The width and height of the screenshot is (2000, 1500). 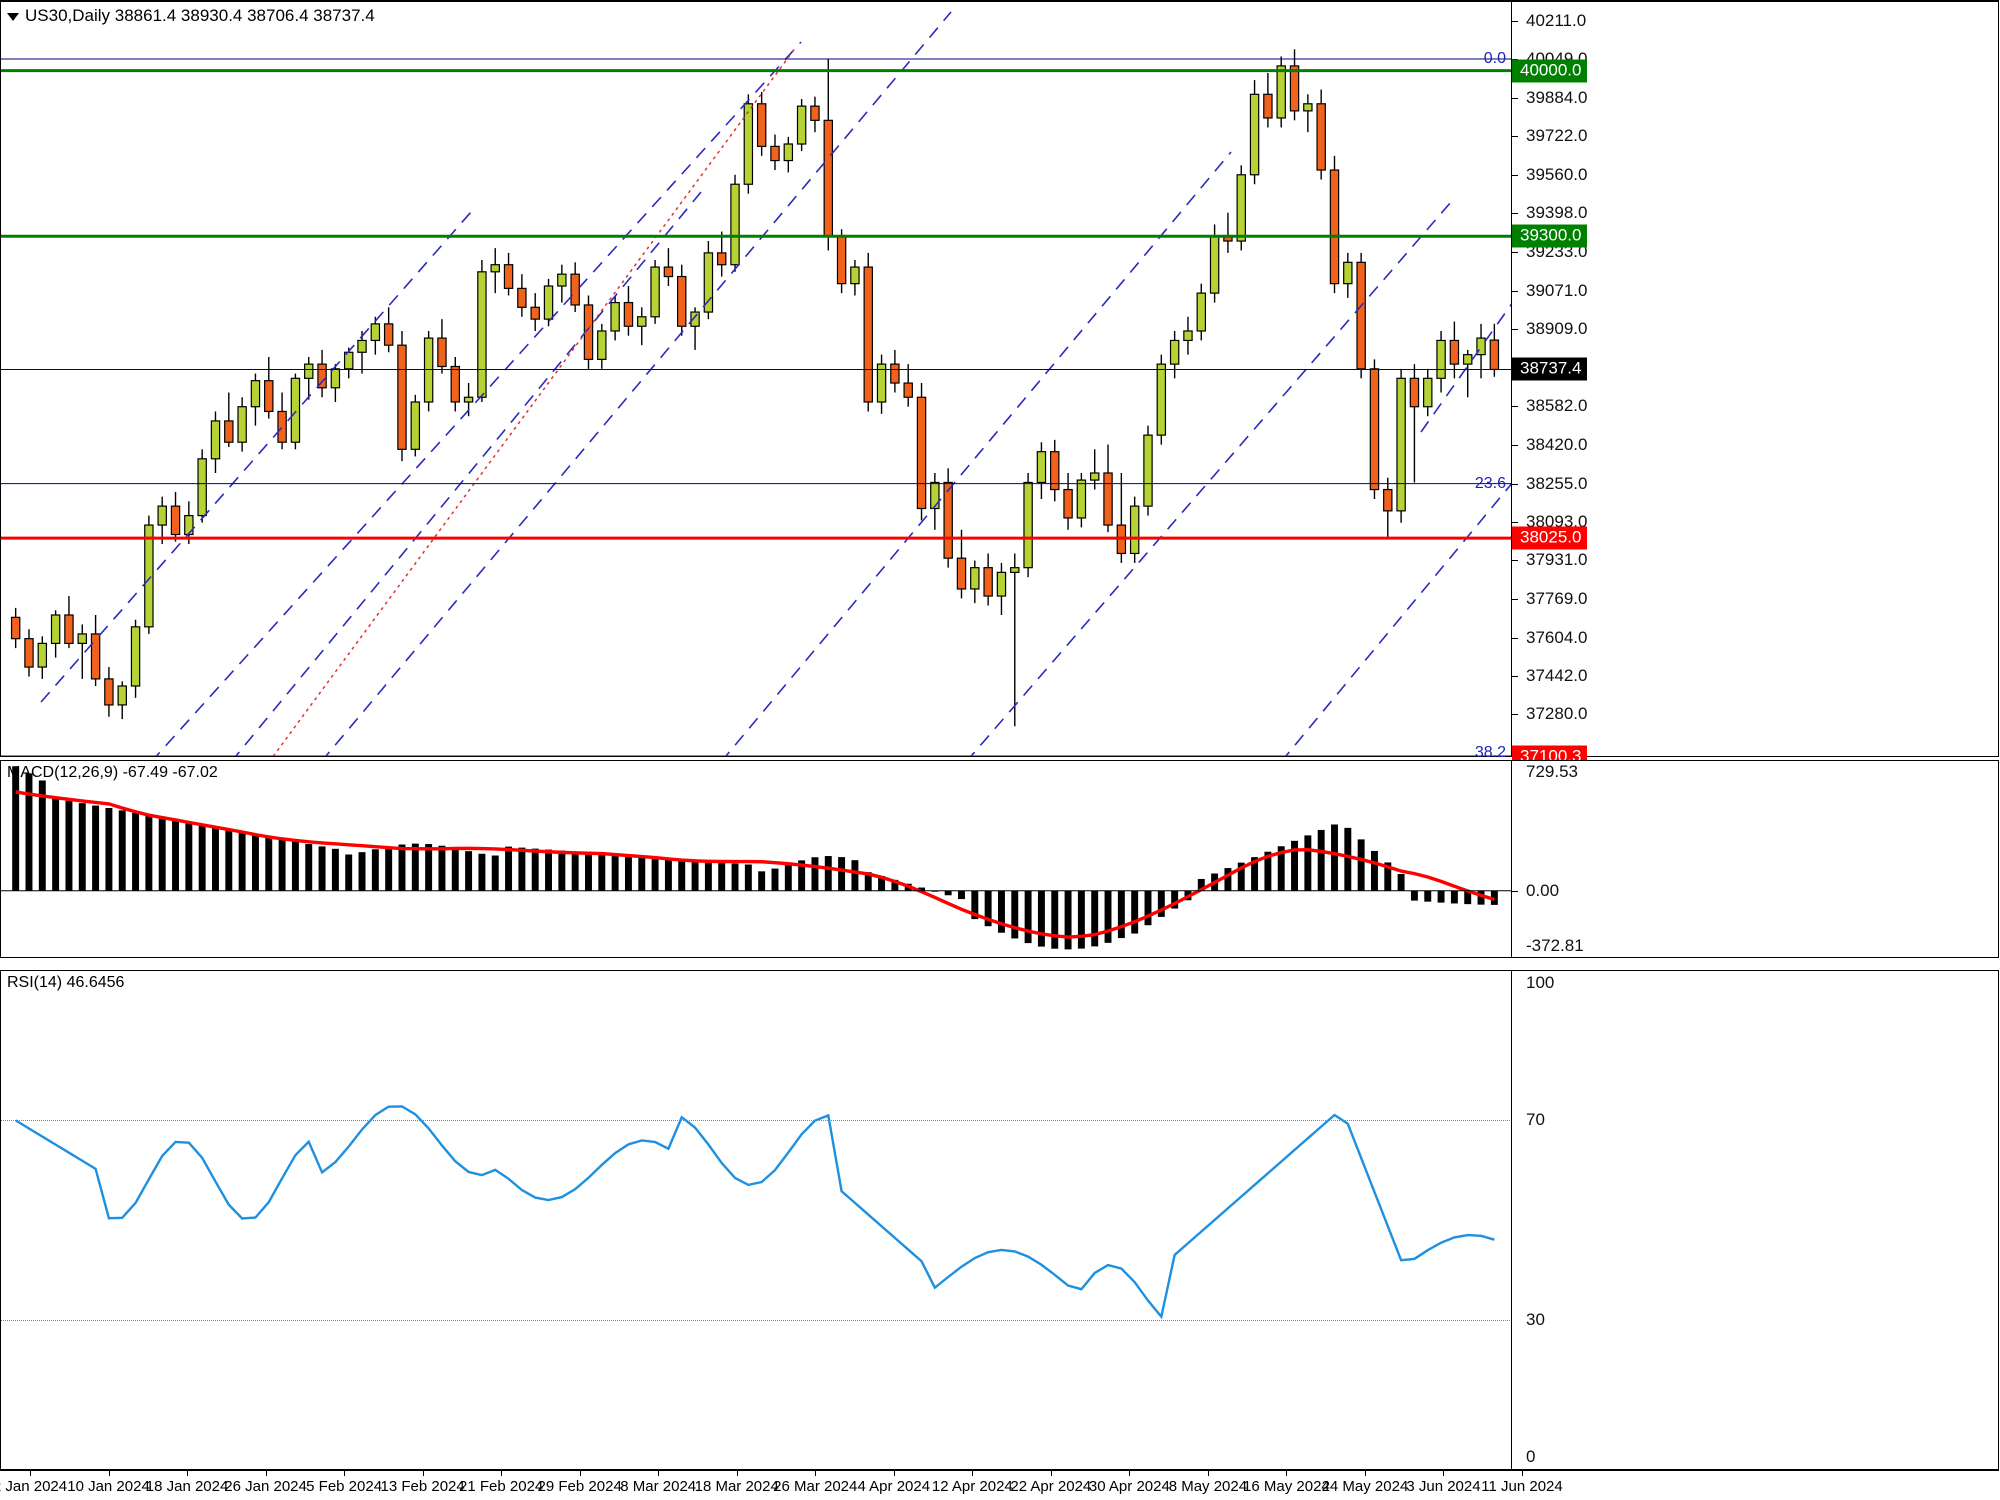 I want to click on price-level-chip: 39300.0, so click(x=1550, y=236).